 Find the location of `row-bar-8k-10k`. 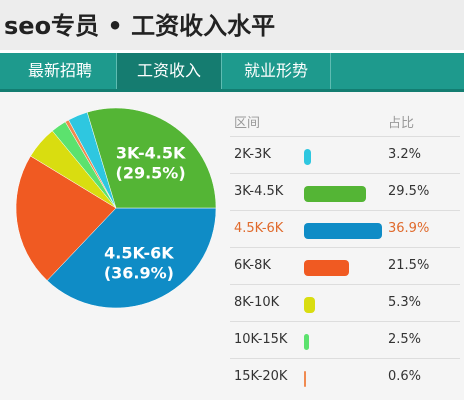

row-bar-8k-10k is located at coordinates (310, 305).